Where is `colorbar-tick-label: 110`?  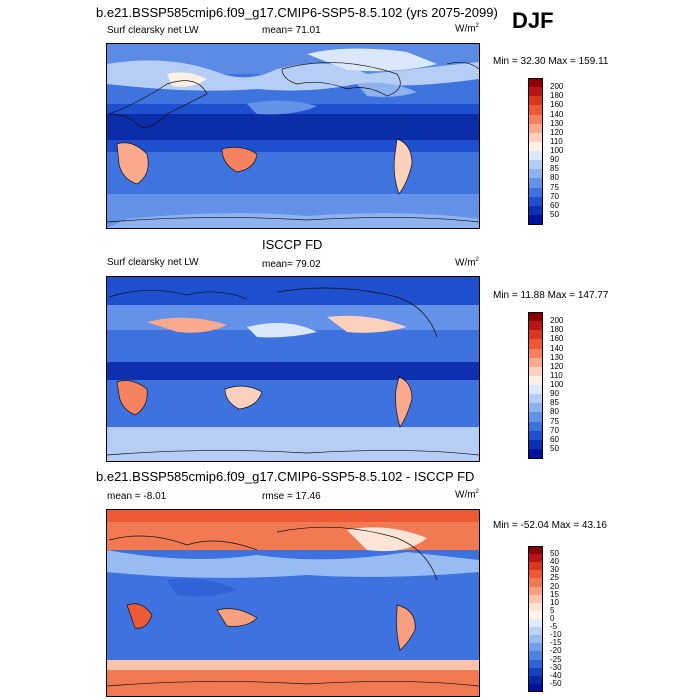 colorbar-tick-label: 110 is located at coordinates (556, 141).